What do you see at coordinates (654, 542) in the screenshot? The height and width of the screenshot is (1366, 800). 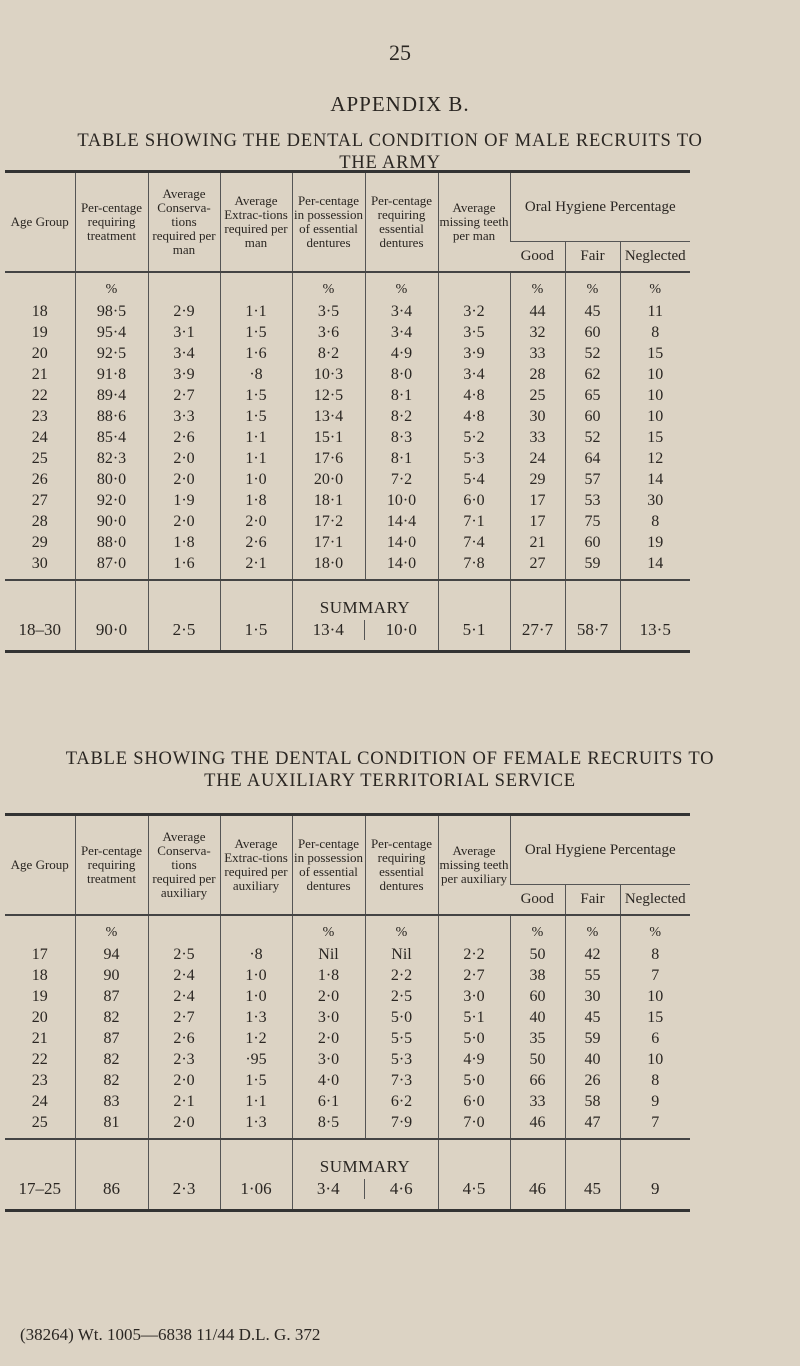 I see `cell: 19` at bounding box center [654, 542].